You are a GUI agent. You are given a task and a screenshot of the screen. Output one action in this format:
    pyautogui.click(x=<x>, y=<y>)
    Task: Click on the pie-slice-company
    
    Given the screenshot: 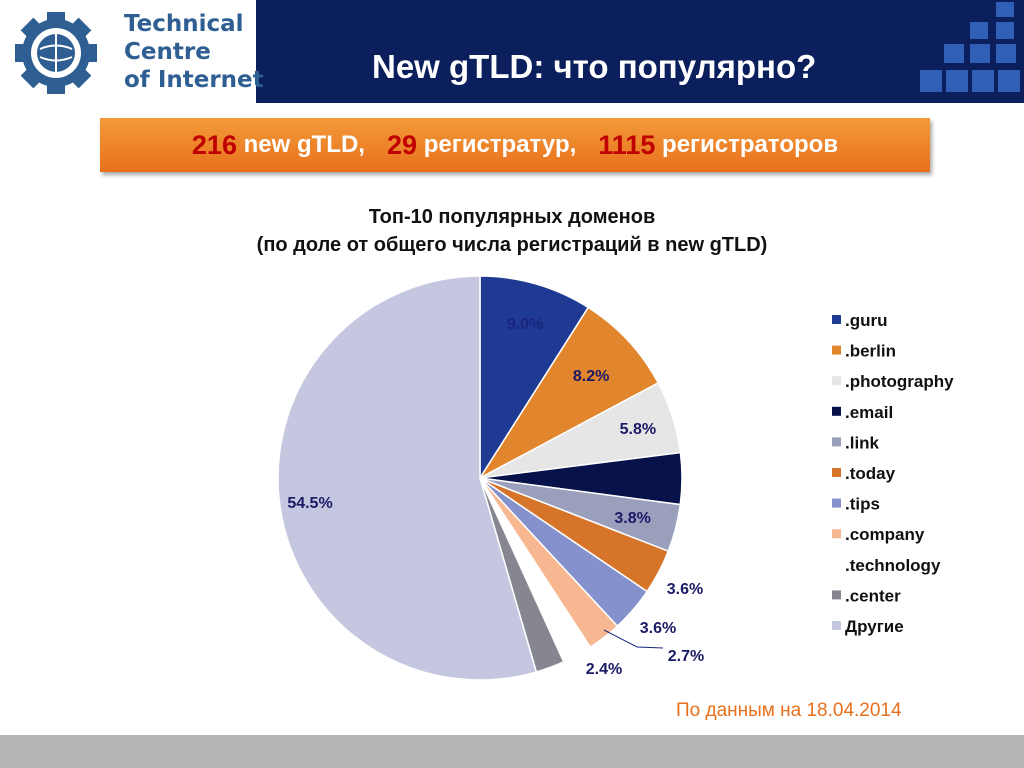 What is the action you would take?
    pyautogui.click(x=549, y=563)
    